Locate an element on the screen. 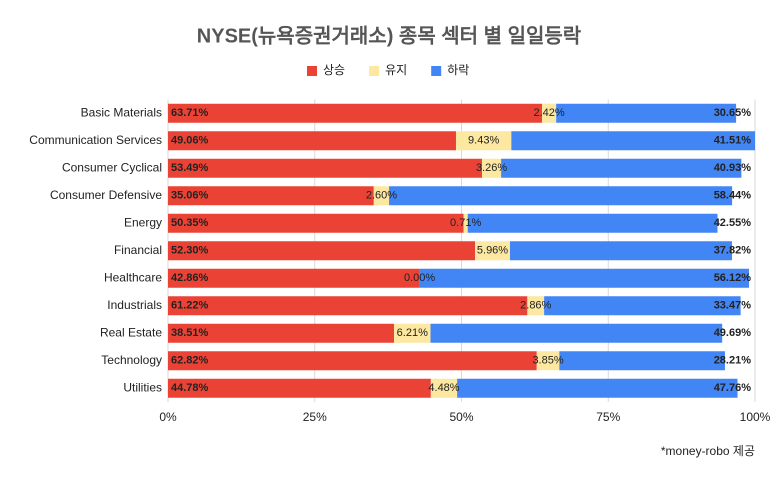 This screenshot has height=483, width=779. y-tick-label: Consumer Defensive is located at coordinates (106, 195).